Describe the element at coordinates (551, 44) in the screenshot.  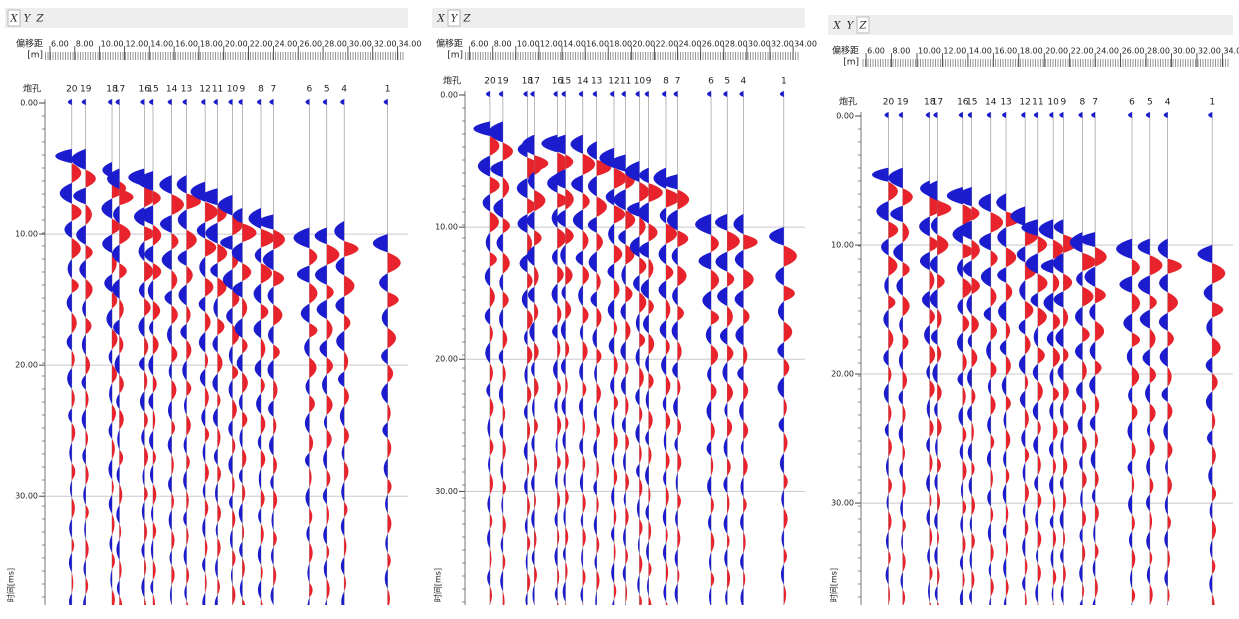
I see `x-tick-label: 12.00` at that location.